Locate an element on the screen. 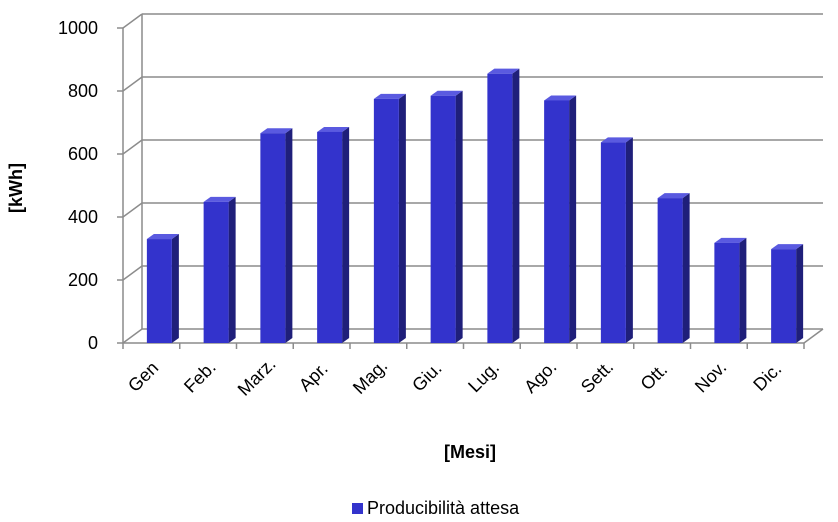 This screenshot has height=522, width=838. floor-edge is located at coordinates (813, 336).